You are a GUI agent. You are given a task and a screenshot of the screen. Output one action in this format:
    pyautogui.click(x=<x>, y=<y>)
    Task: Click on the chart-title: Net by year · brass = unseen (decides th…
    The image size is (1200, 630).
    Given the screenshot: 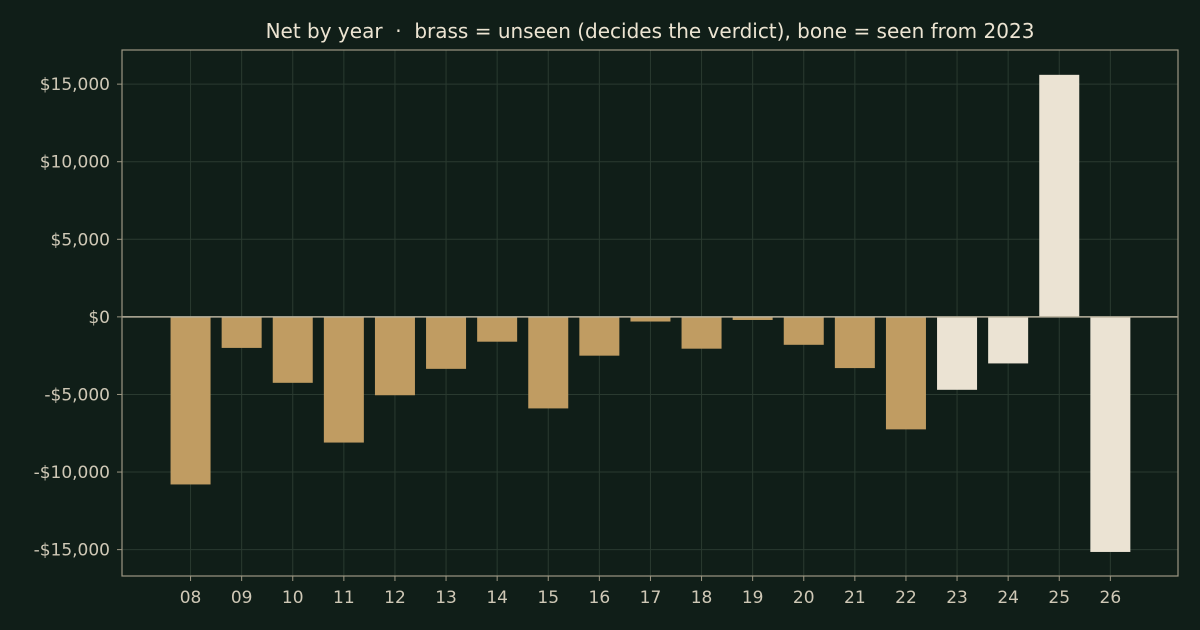 What is the action you would take?
    pyautogui.click(x=650, y=31)
    